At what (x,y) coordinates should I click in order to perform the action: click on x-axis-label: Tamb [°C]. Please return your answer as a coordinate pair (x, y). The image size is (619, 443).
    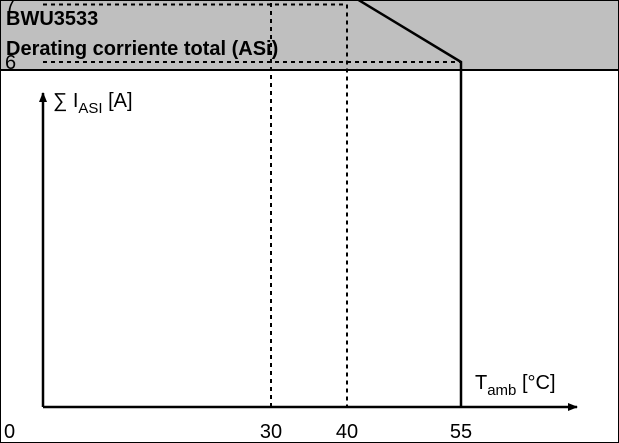
    Looking at the image, I should click on (515, 385).